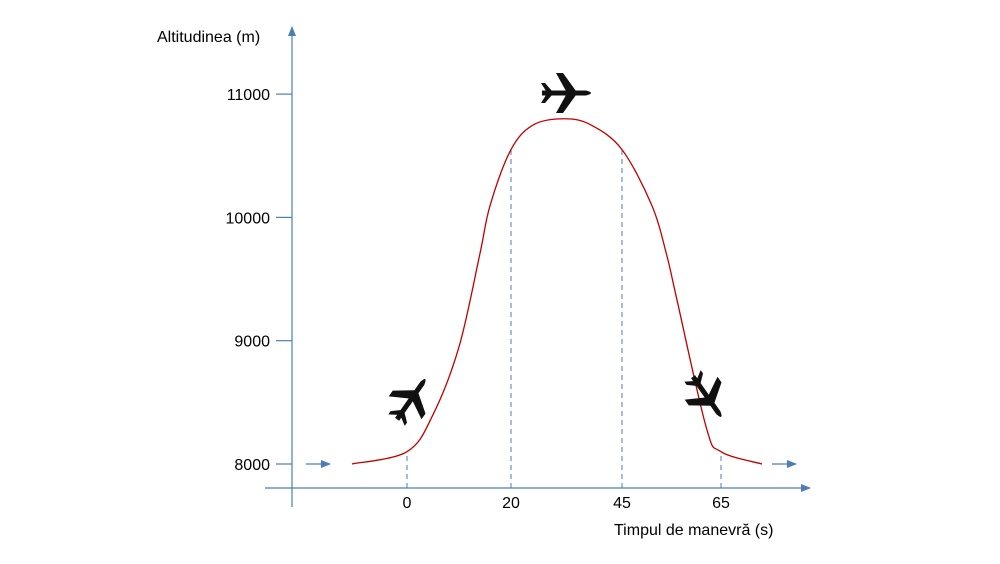 This screenshot has width=1000, height=564. I want to click on x-tick-label: 20, so click(511, 503).